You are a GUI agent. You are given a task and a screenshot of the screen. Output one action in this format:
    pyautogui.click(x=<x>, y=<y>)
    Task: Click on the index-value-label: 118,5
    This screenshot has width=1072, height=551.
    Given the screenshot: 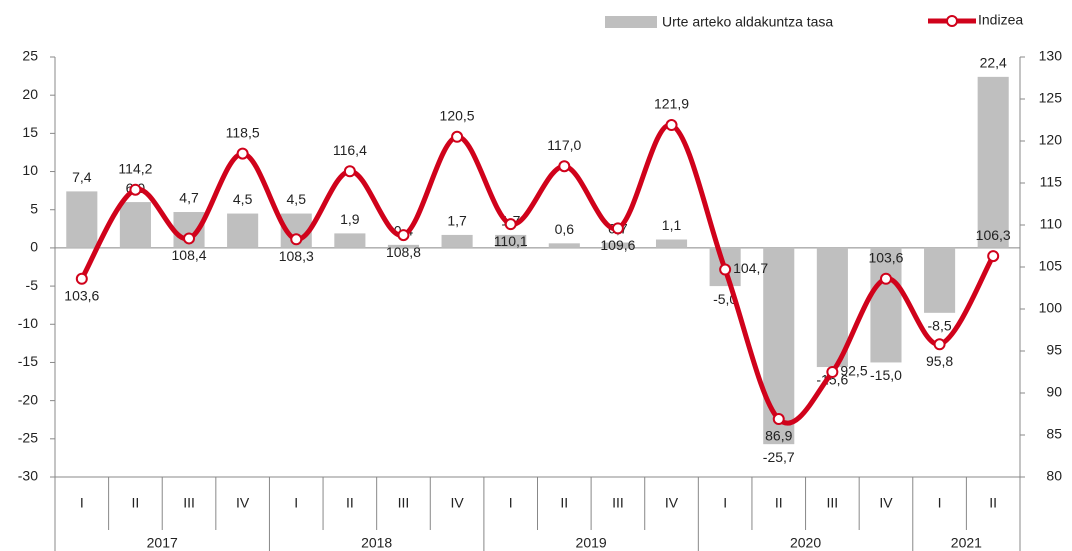 What is the action you would take?
    pyautogui.click(x=243, y=132)
    